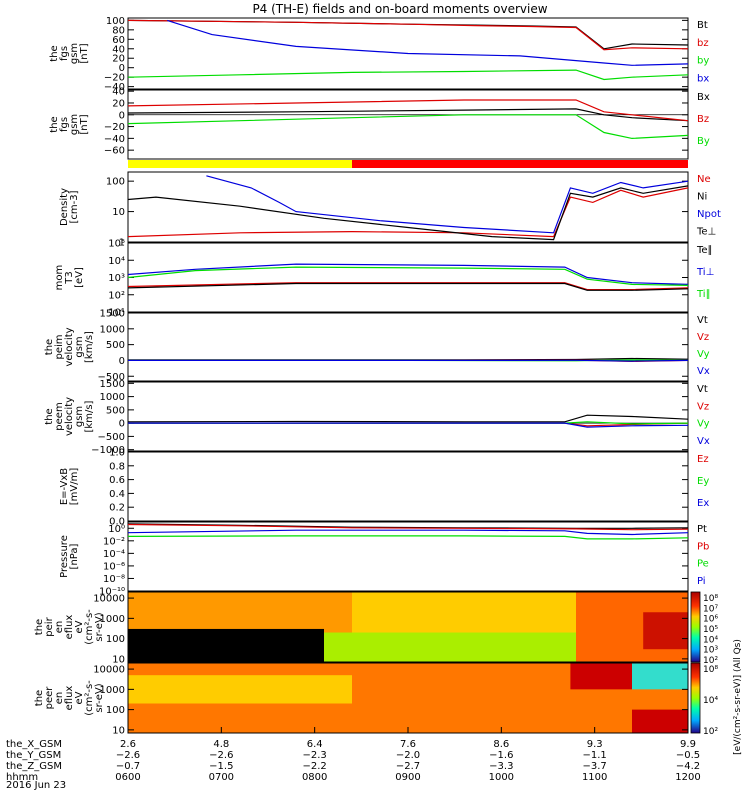  Describe the element at coordinates (408, 75) in the screenshot. I see `series-by` at that location.